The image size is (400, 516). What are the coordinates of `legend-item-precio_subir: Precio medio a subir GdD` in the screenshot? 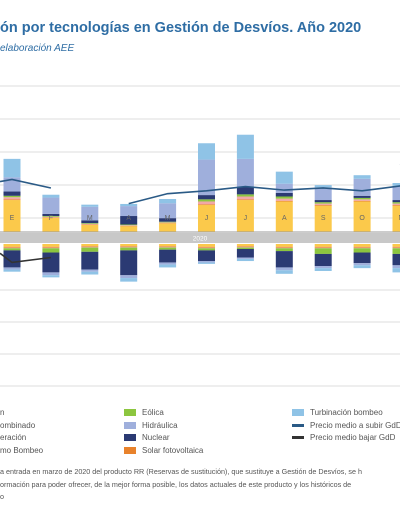 It's located at (346, 425).